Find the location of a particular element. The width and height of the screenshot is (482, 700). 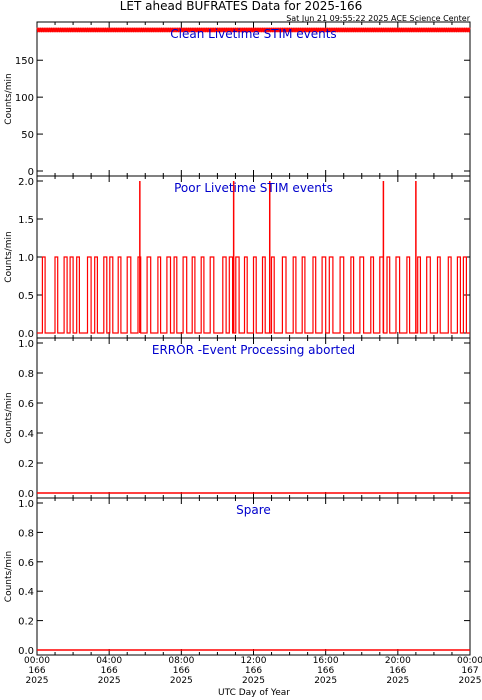

x-tick-label-time: 08:00 is located at coordinates (181, 661).